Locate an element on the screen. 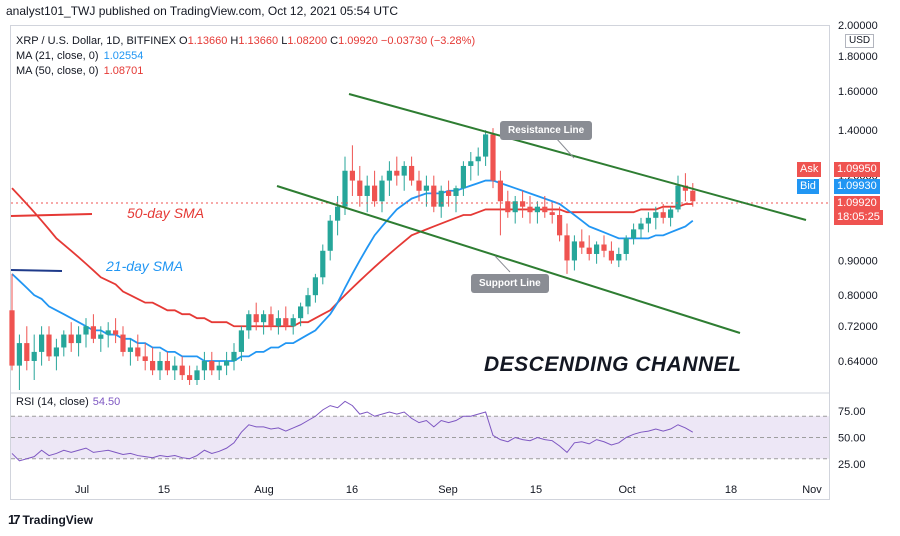 The image size is (900, 536). legend-ma21-value: 1.02554 is located at coordinates (123, 56).